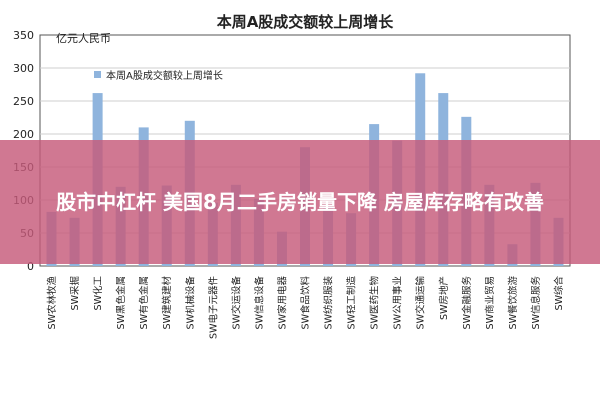 Image resolution: width=600 pixels, height=400 pixels. What do you see at coordinates (421, 303) in the screenshot?
I see `x-tick-label: SW交通运输` at bounding box center [421, 303].